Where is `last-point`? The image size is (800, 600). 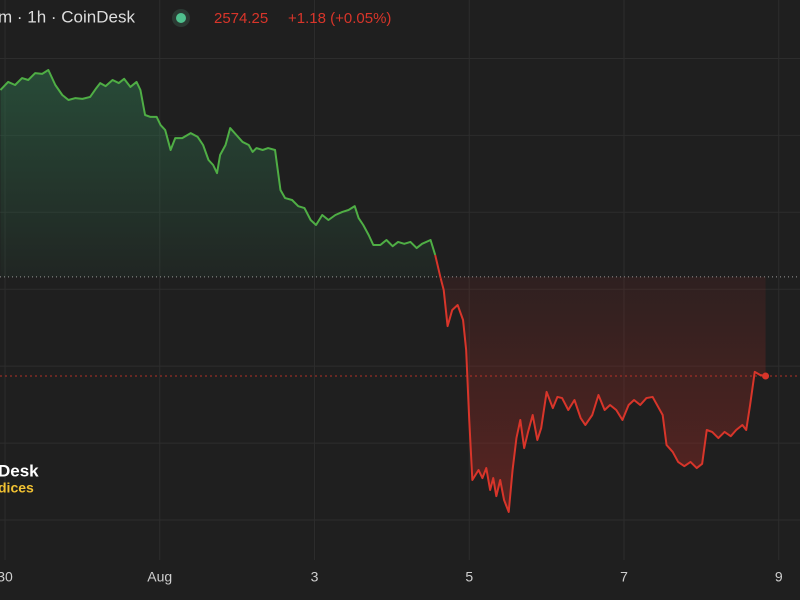 last-point is located at coordinates (766, 376).